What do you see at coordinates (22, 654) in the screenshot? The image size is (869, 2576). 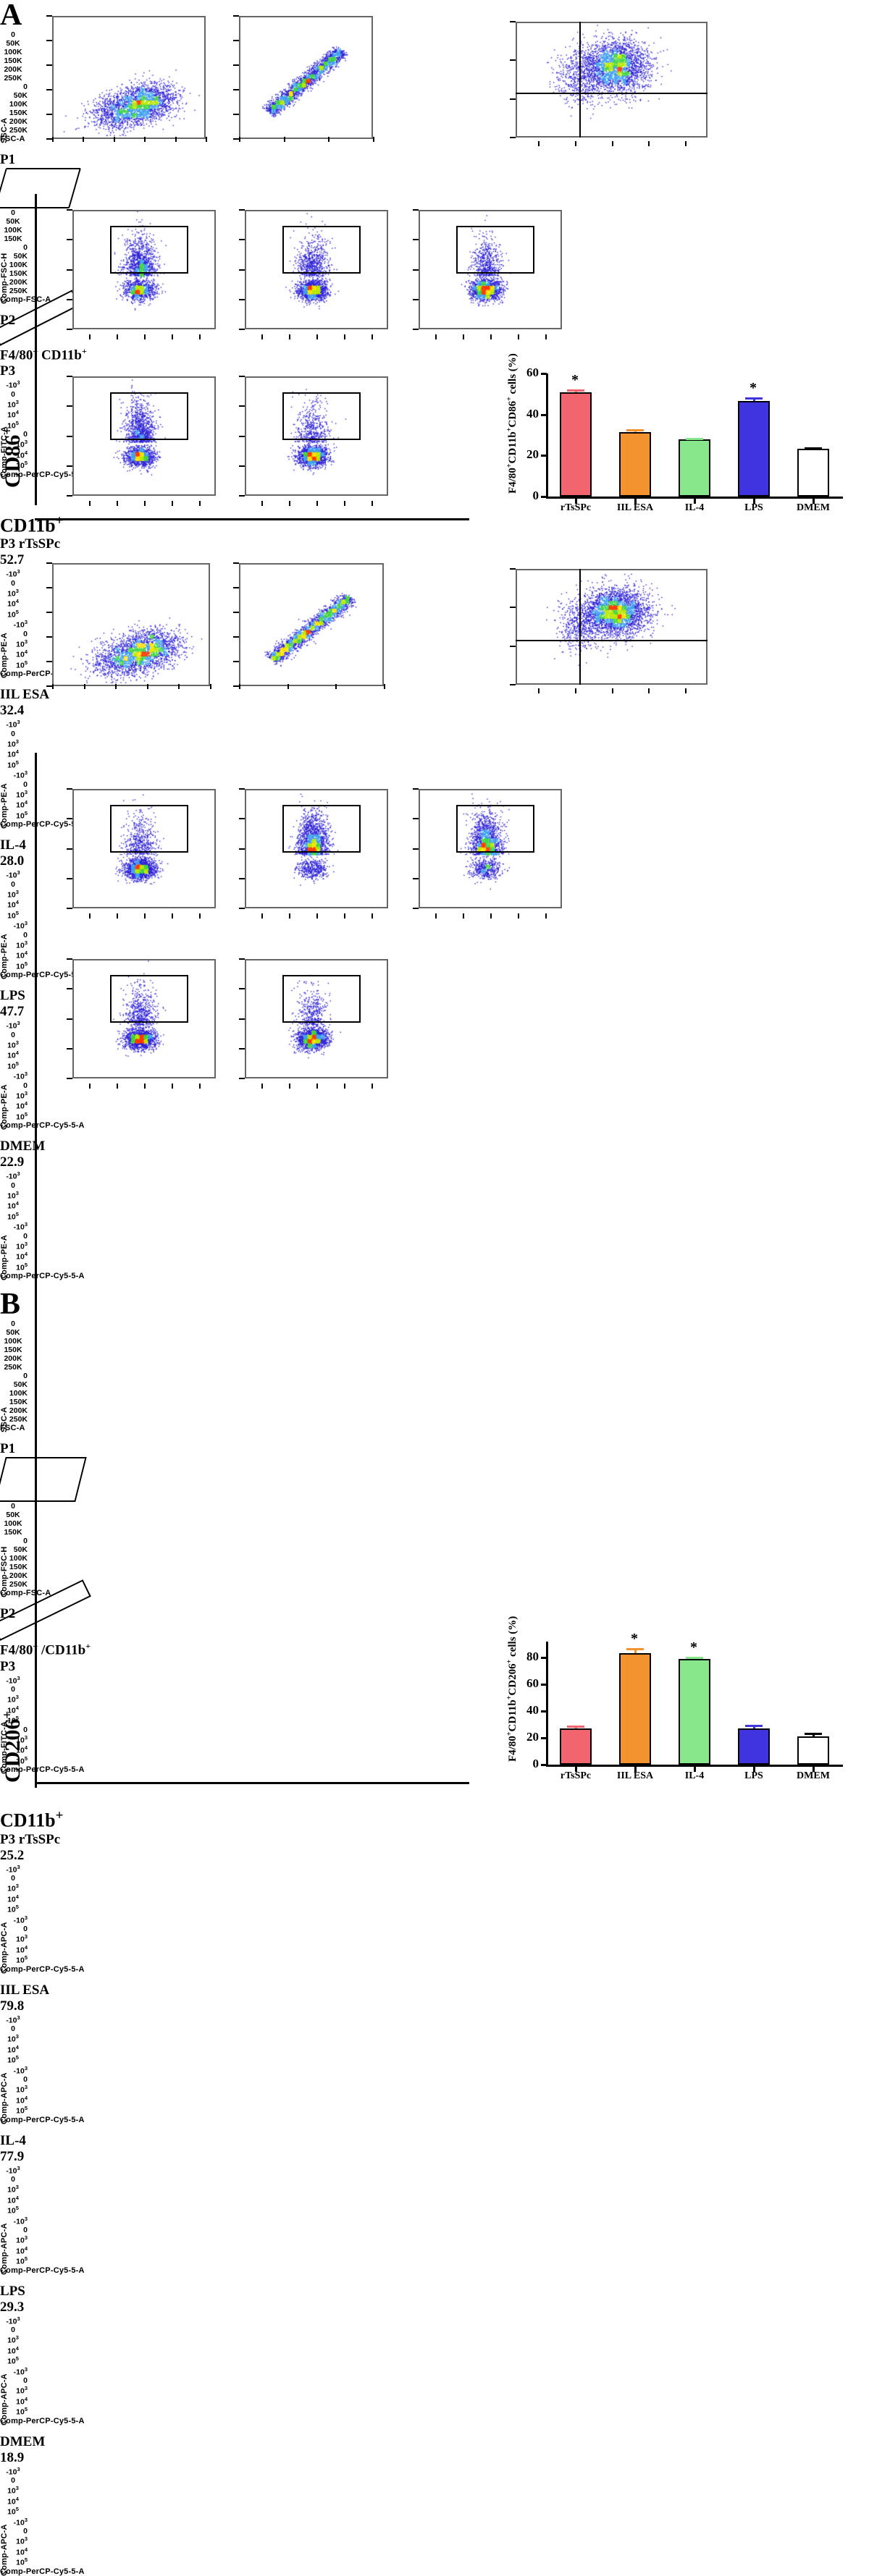 I see `a-sc0-y3: 104` at bounding box center [22, 654].